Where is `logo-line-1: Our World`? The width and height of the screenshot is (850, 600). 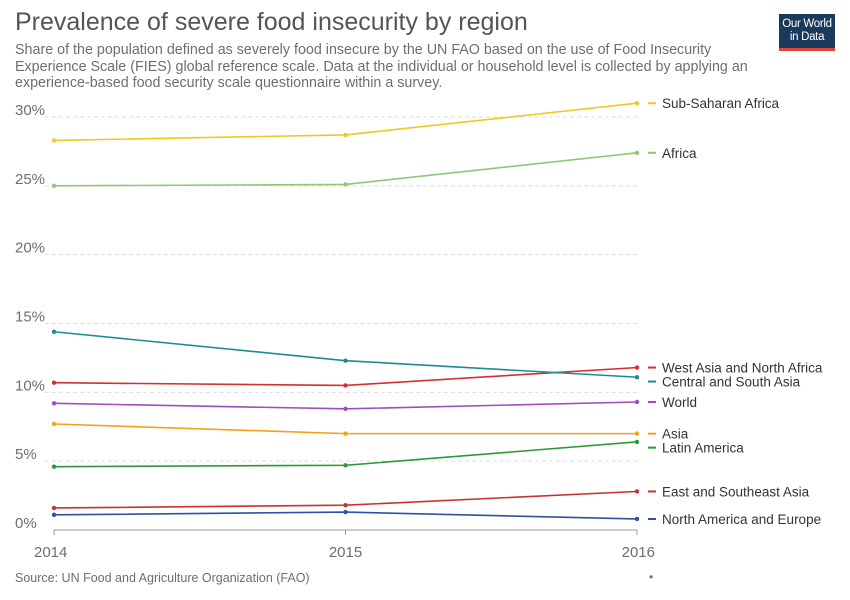 logo-line-1: Our World is located at coordinates (807, 24).